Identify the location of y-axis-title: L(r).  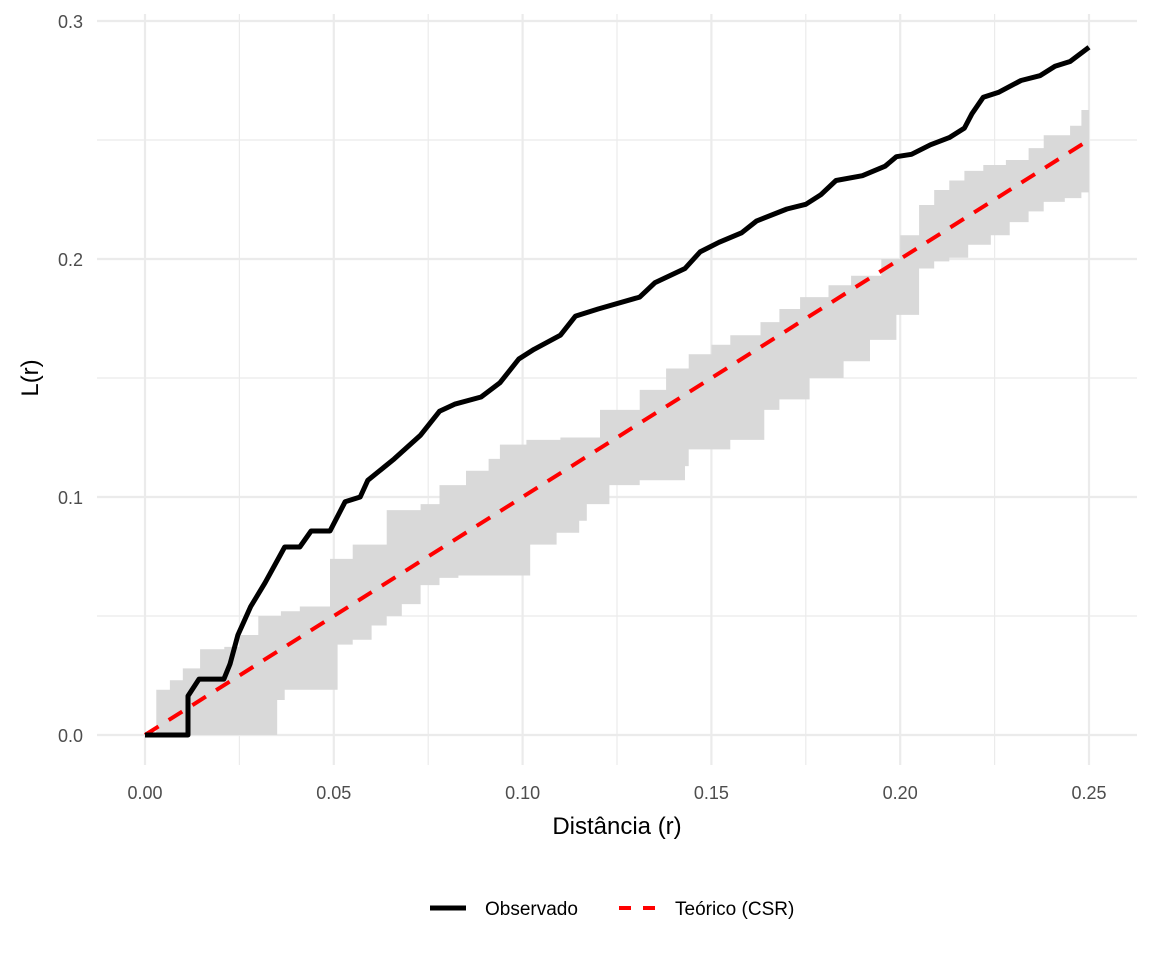
(30, 377).